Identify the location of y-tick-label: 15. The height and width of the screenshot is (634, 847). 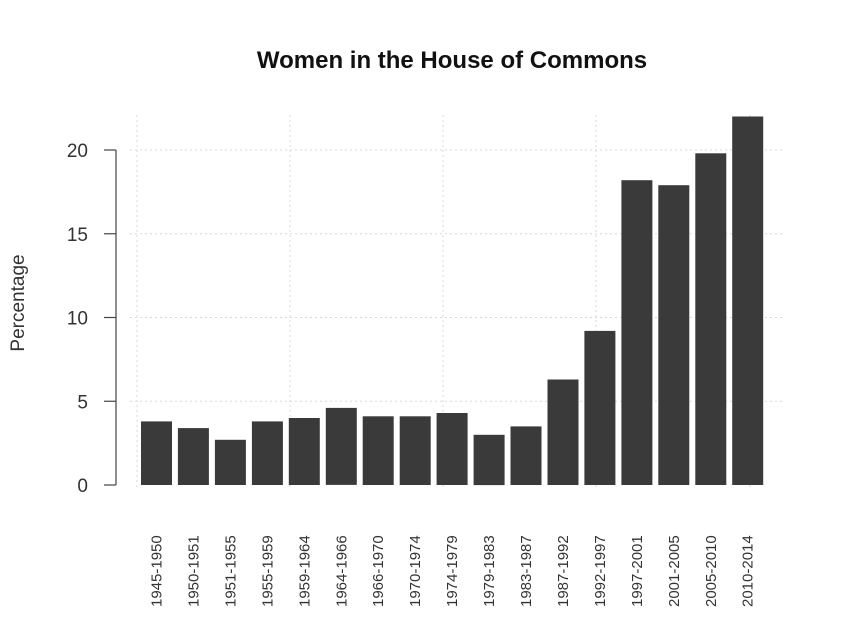
(77, 235).